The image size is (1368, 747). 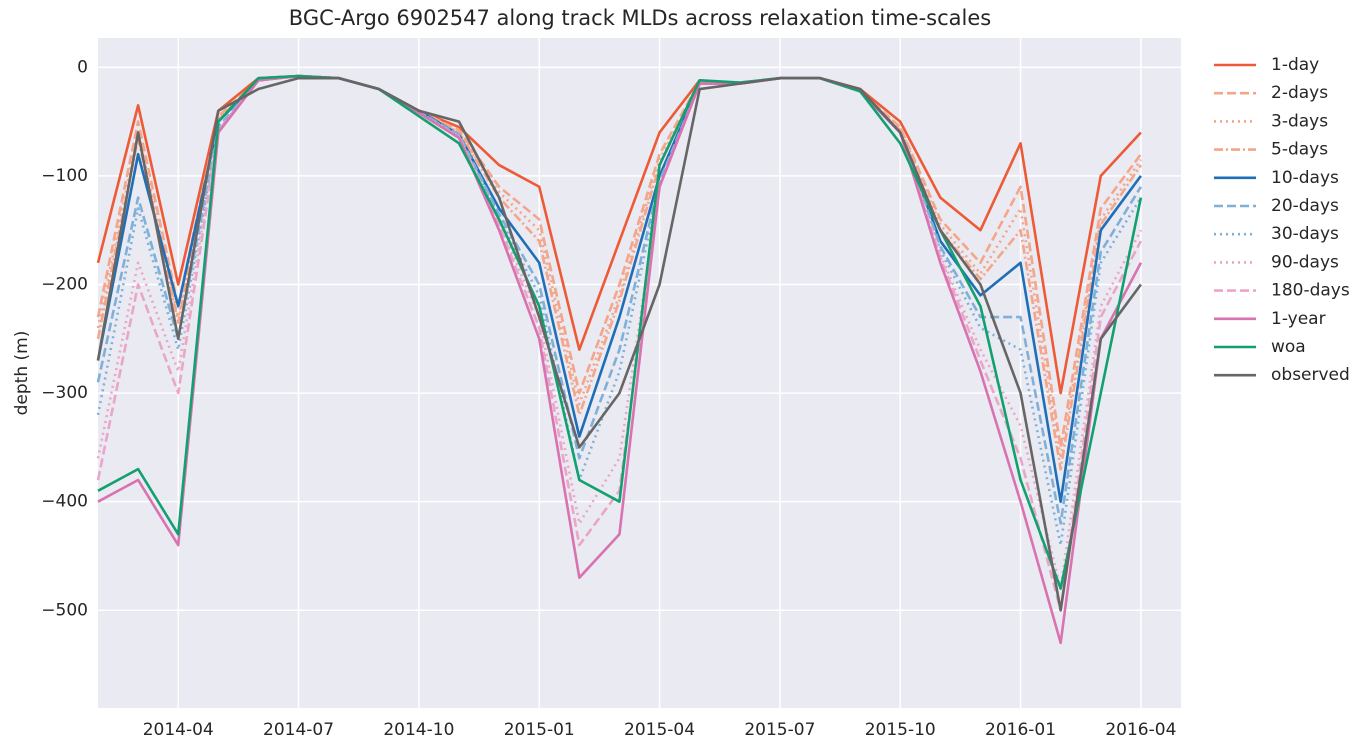 I want to click on legend-label: observed, so click(x=1310, y=375).